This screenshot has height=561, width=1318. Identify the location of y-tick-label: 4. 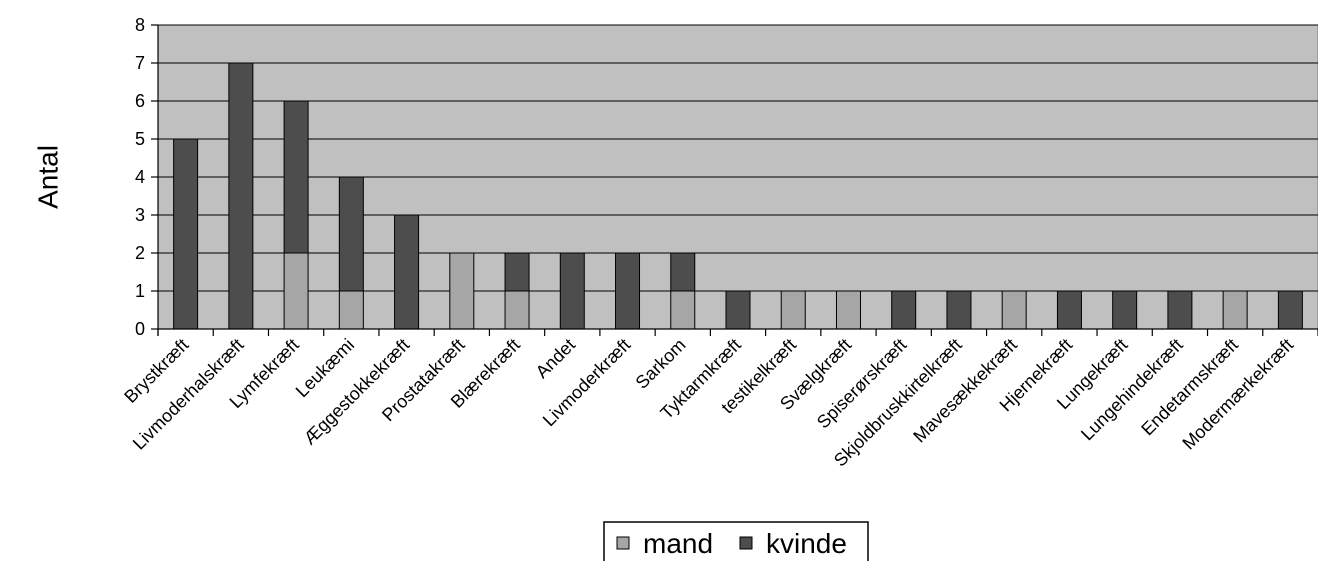
(140, 177).